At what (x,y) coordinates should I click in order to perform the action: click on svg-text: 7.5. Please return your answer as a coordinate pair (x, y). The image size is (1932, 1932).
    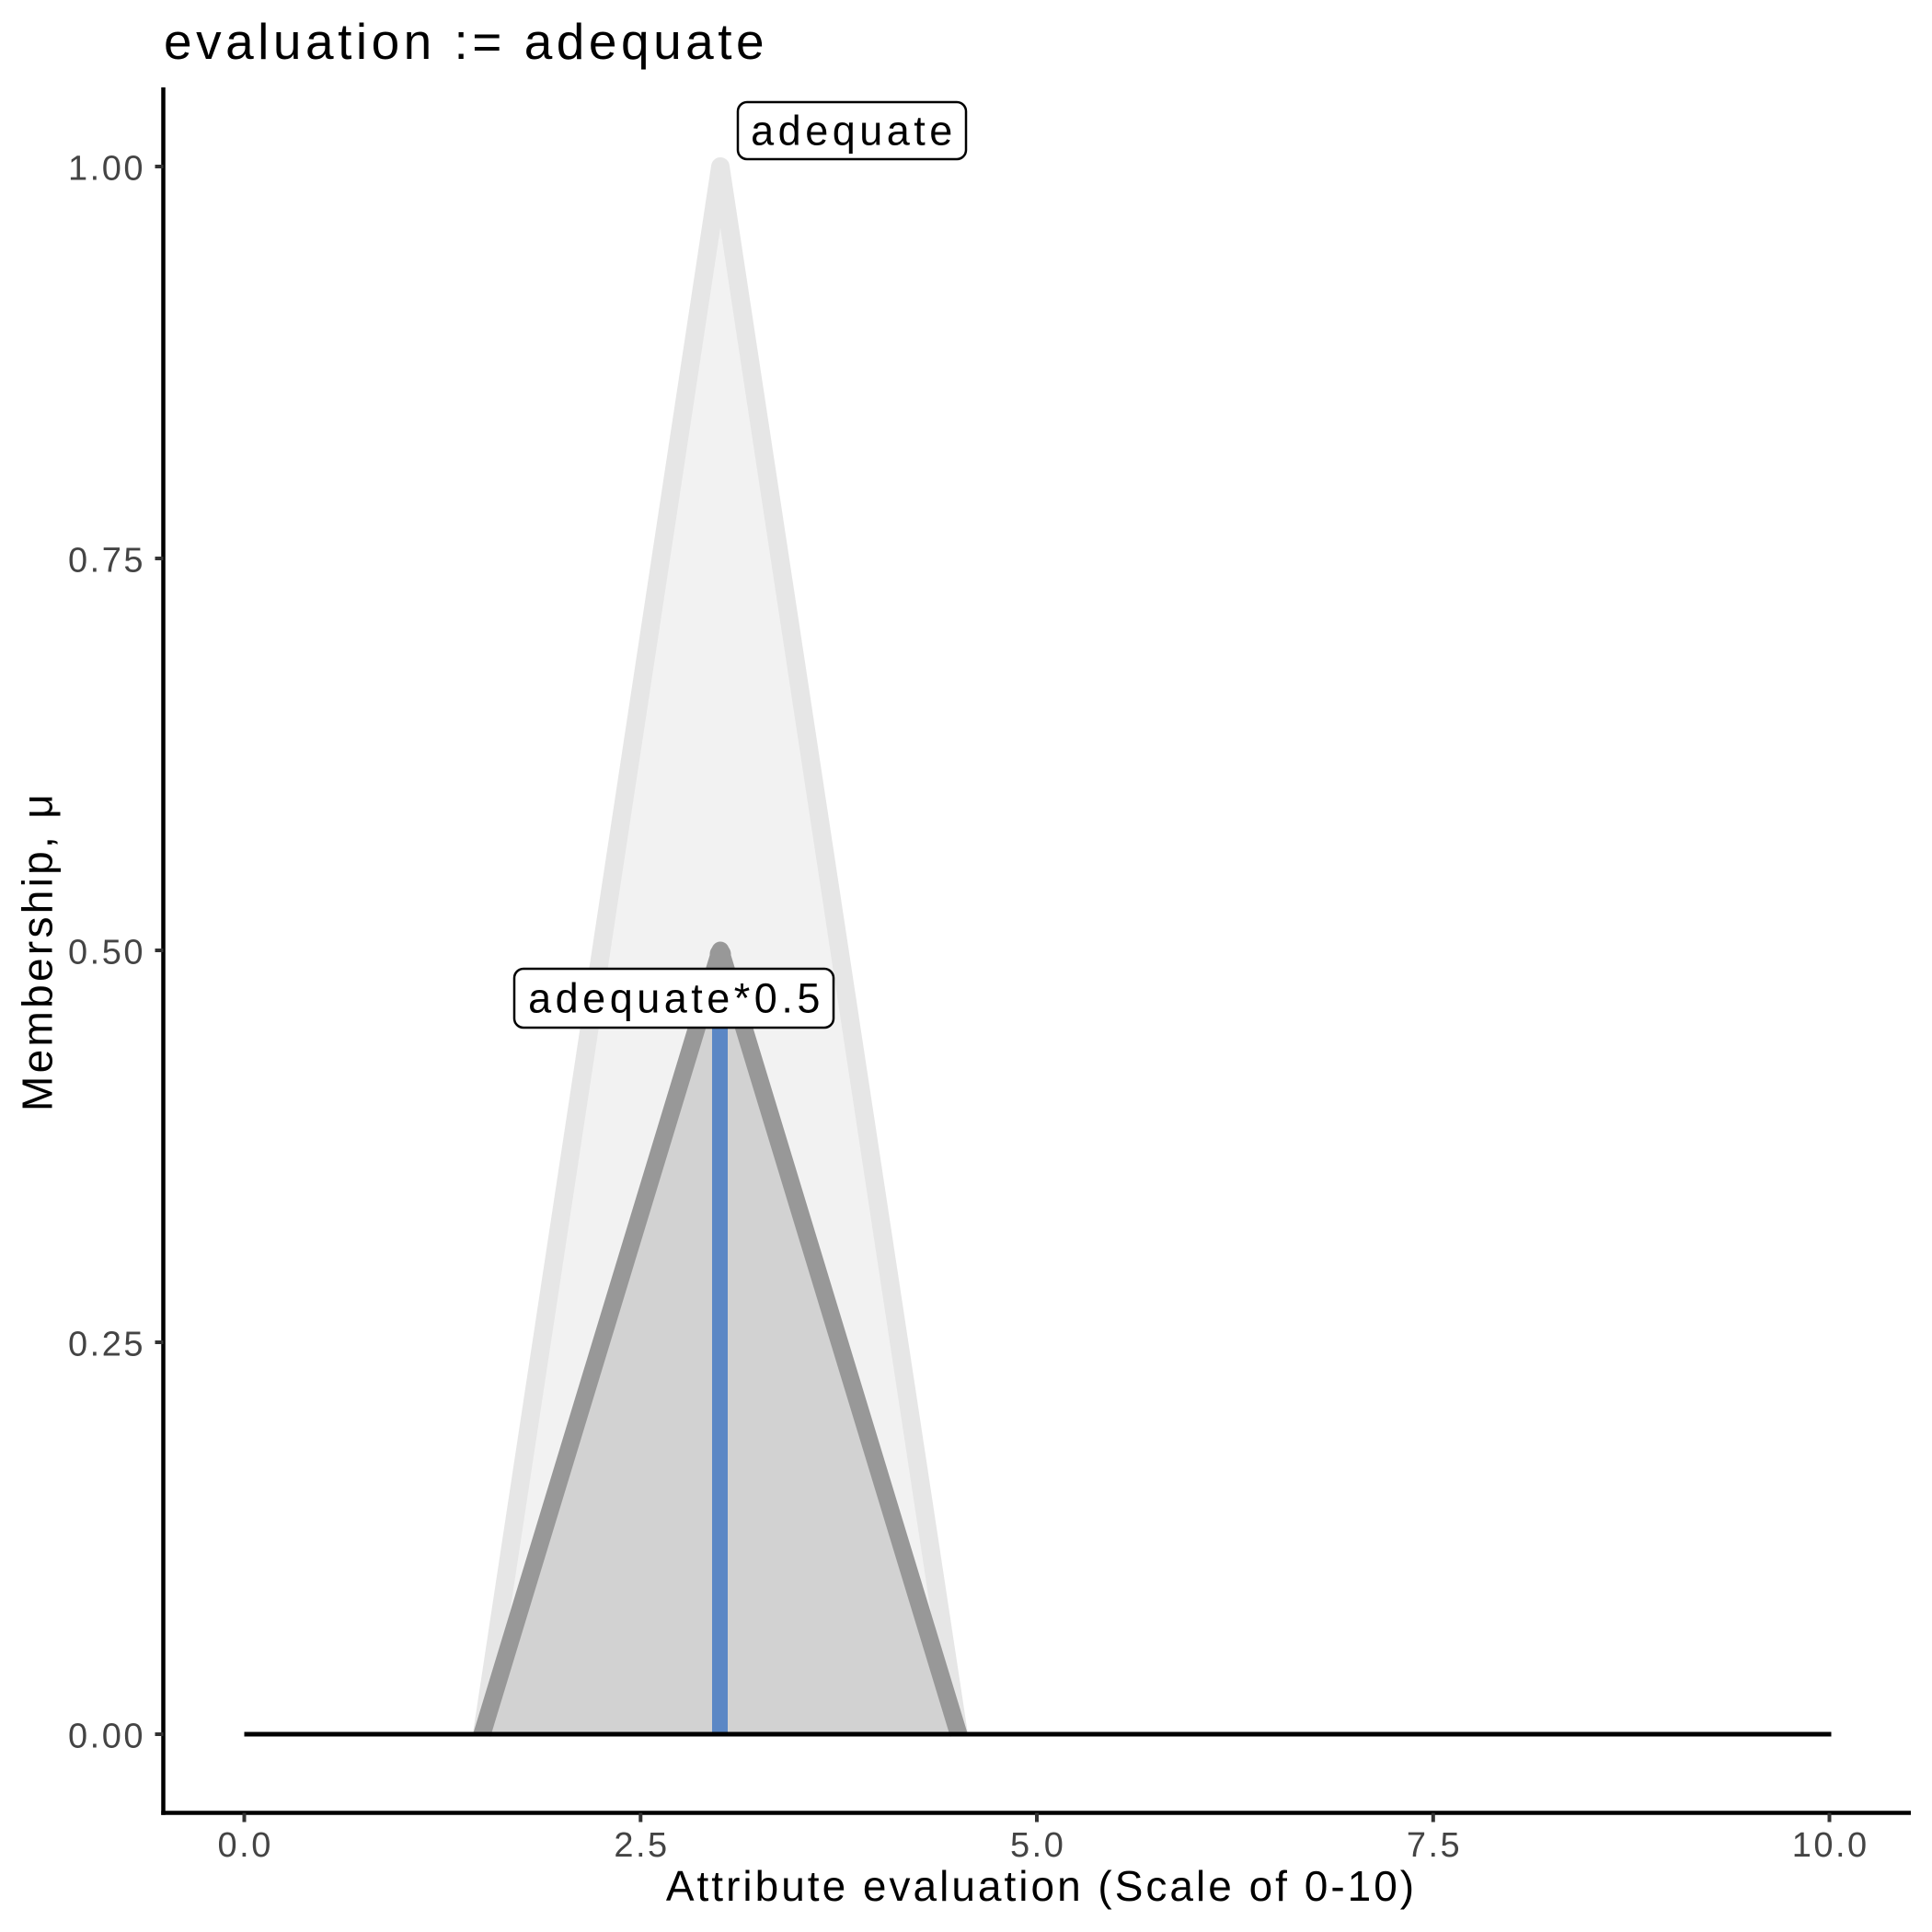
    Looking at the image, I should click on (1434, 1845).